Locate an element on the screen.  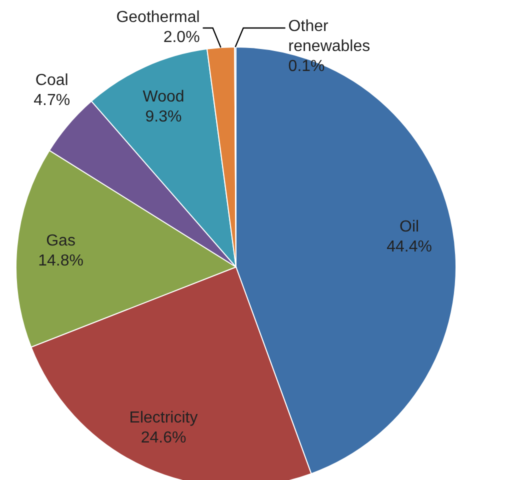
data-label: 9.3% is located at coordinates (163, 117).